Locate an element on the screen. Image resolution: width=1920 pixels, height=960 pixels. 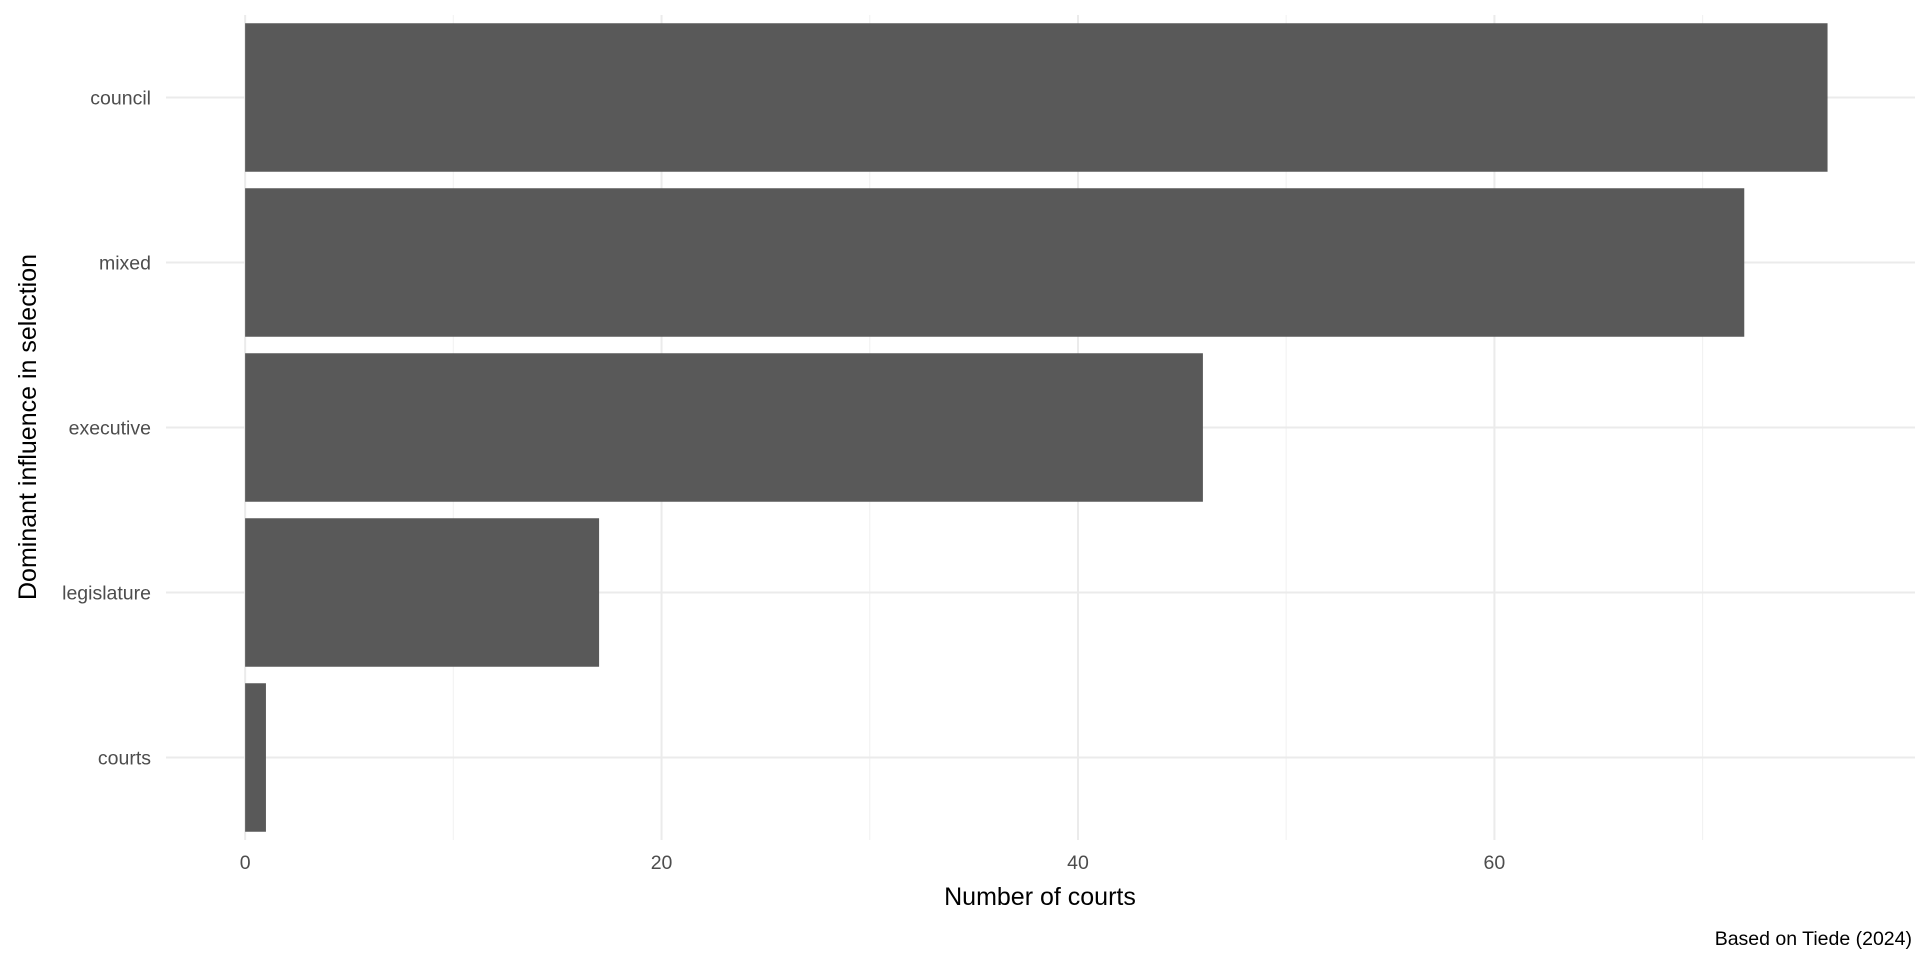
x-tick-label-20: 20 is located at coordinates (662, 863).